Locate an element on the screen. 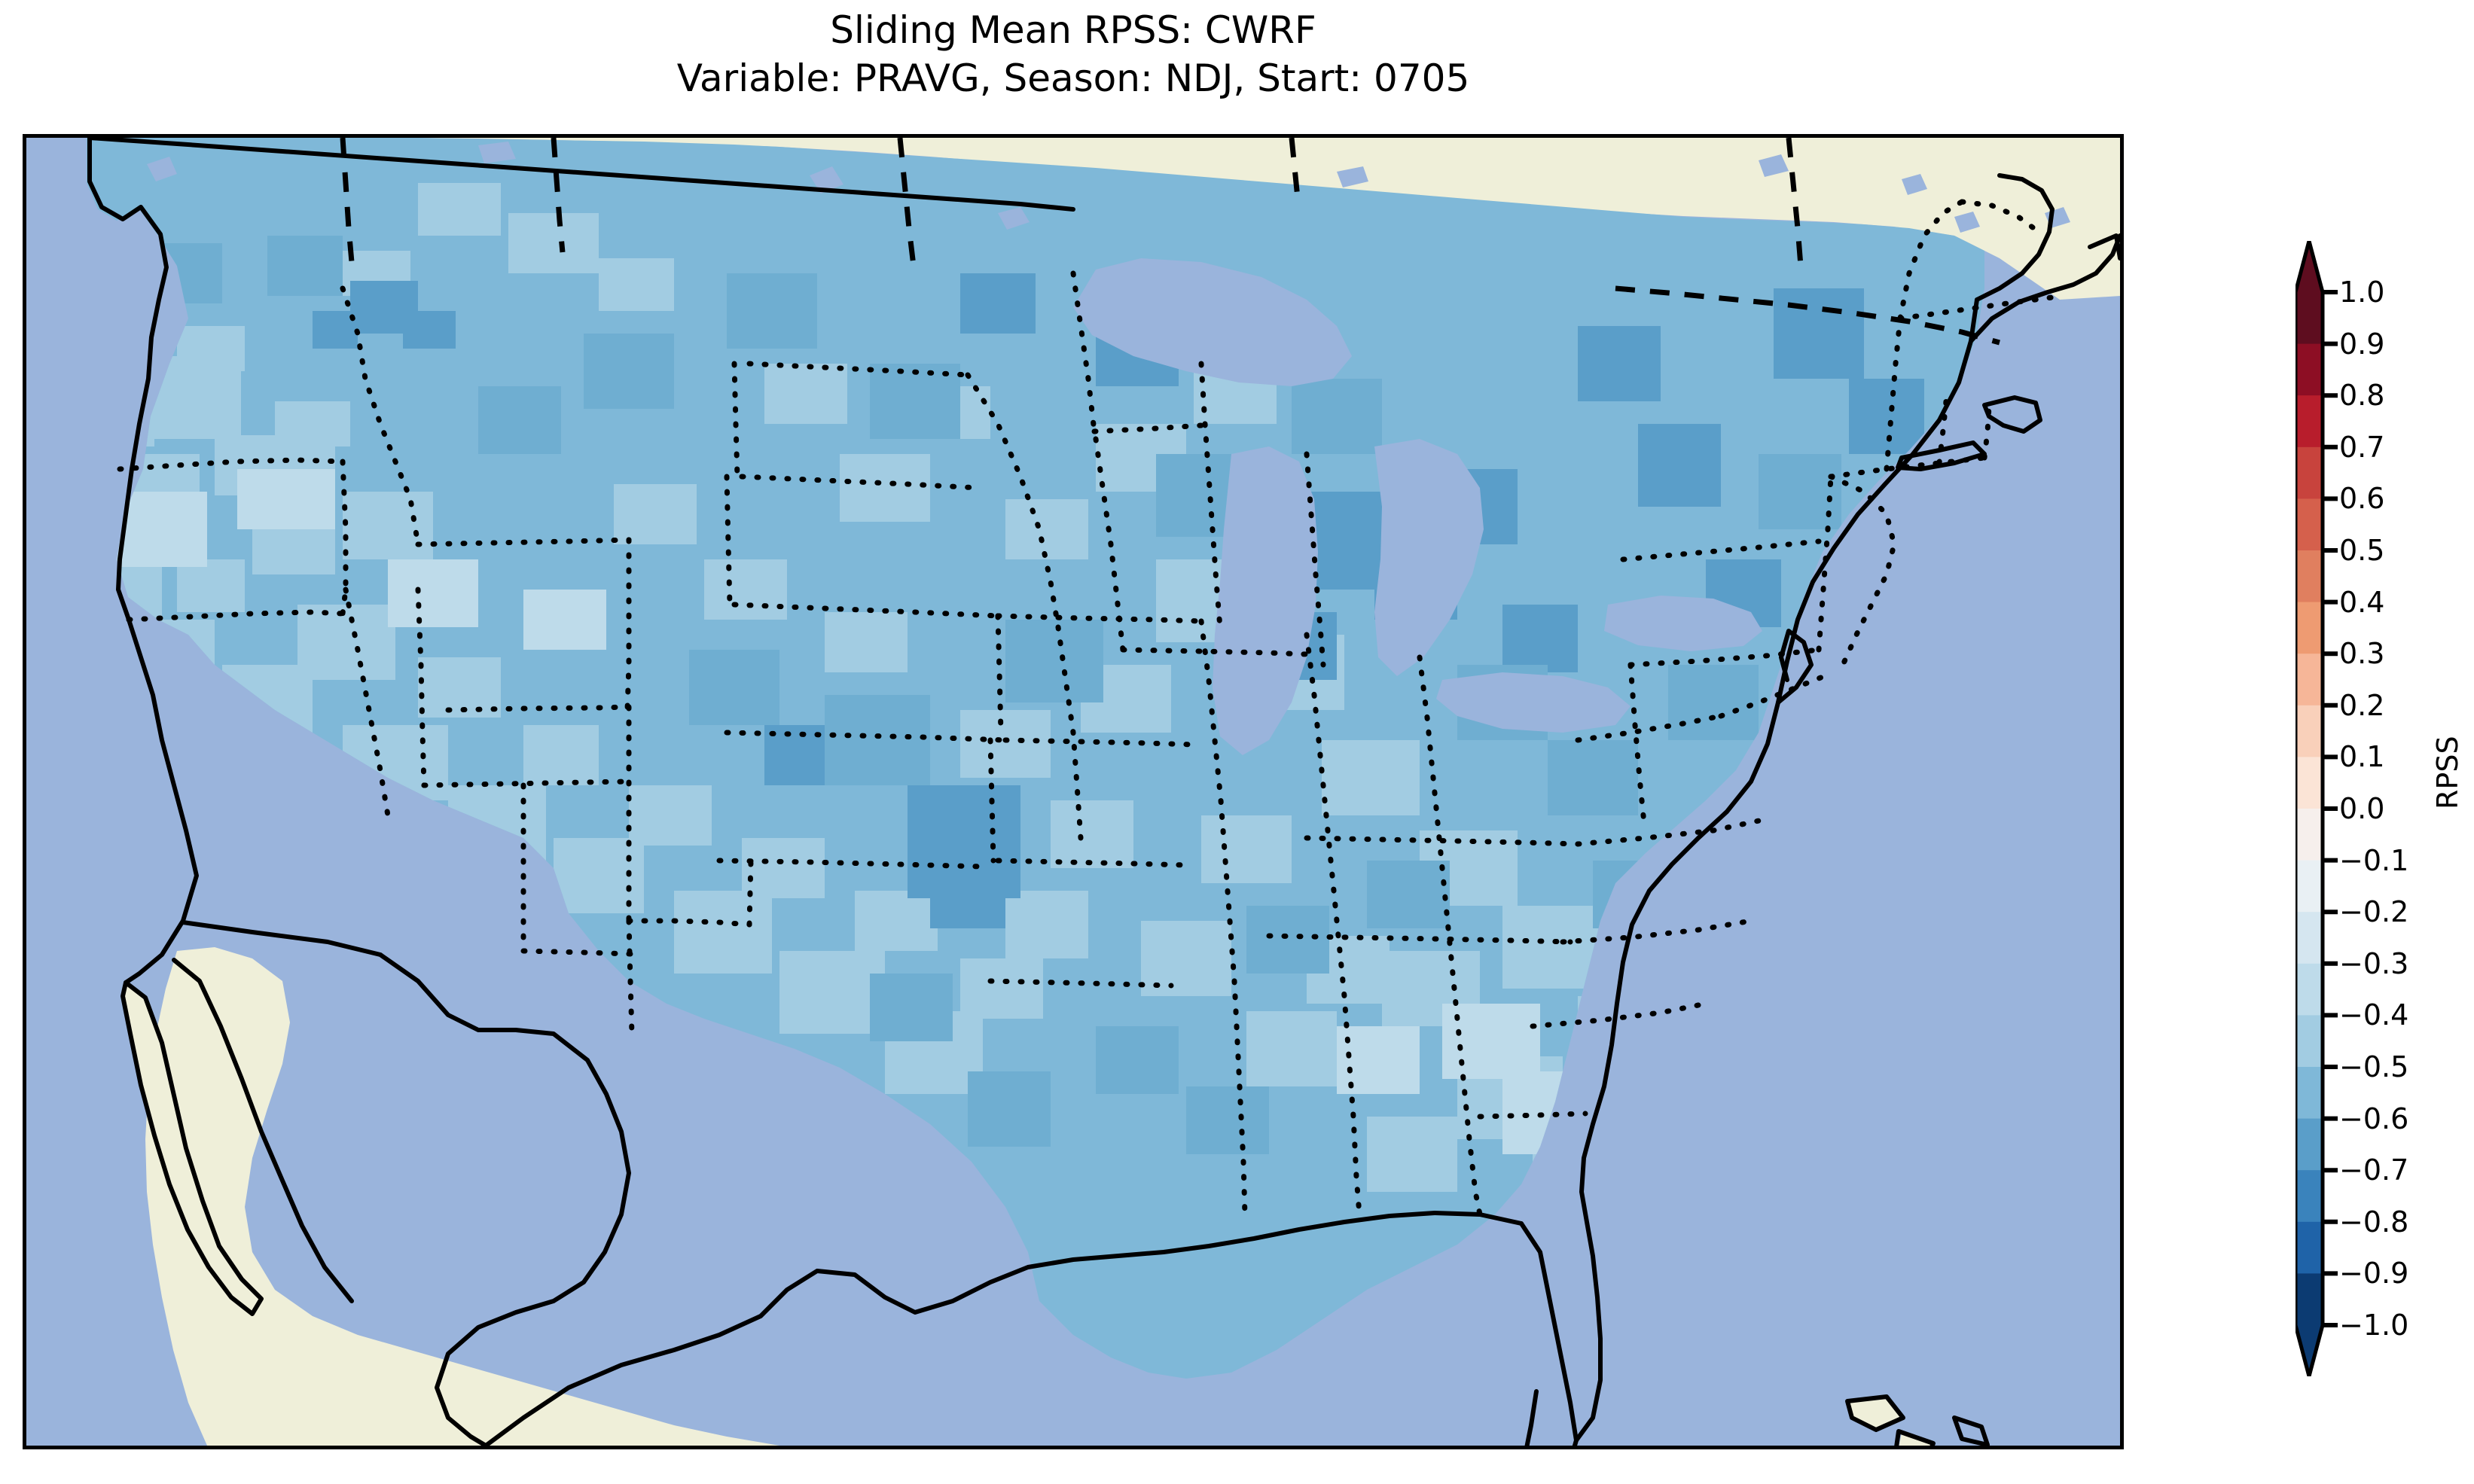  colorbar-tick-label: −0.9 is located at coordinates (2374, 1274).